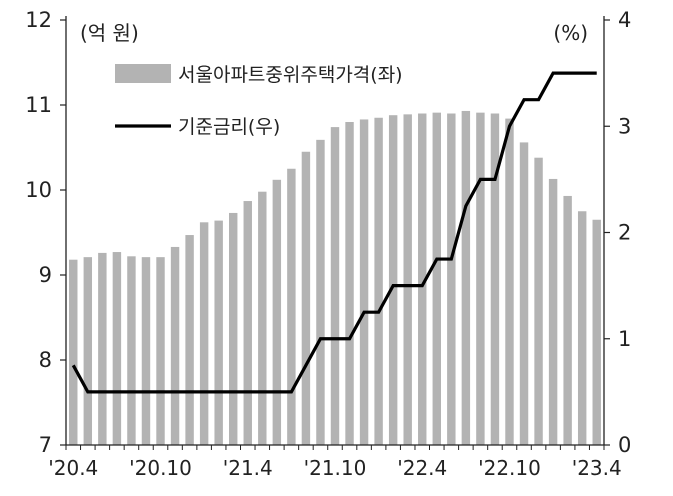 This screenshot has width=673, height=496. What do you see at coordinates (624, 445) in the screenshot?
I see `right-tick-label: 0` at bounding box center [624, 445].